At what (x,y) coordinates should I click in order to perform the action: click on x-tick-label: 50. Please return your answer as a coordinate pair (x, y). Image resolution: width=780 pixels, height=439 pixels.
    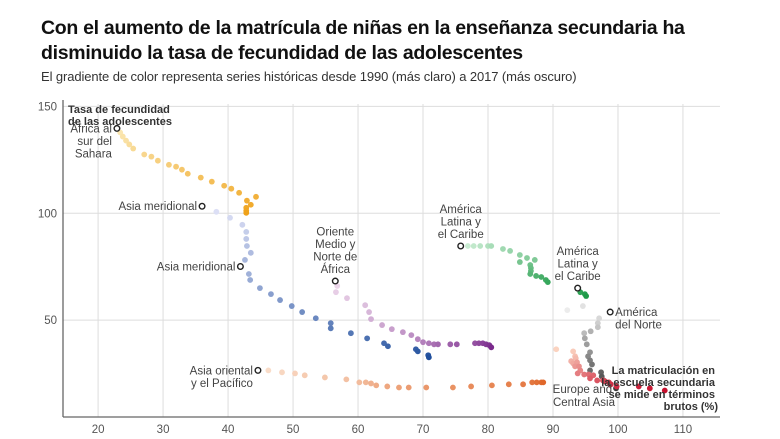
    Looking at the image, I should click on (293, 430).